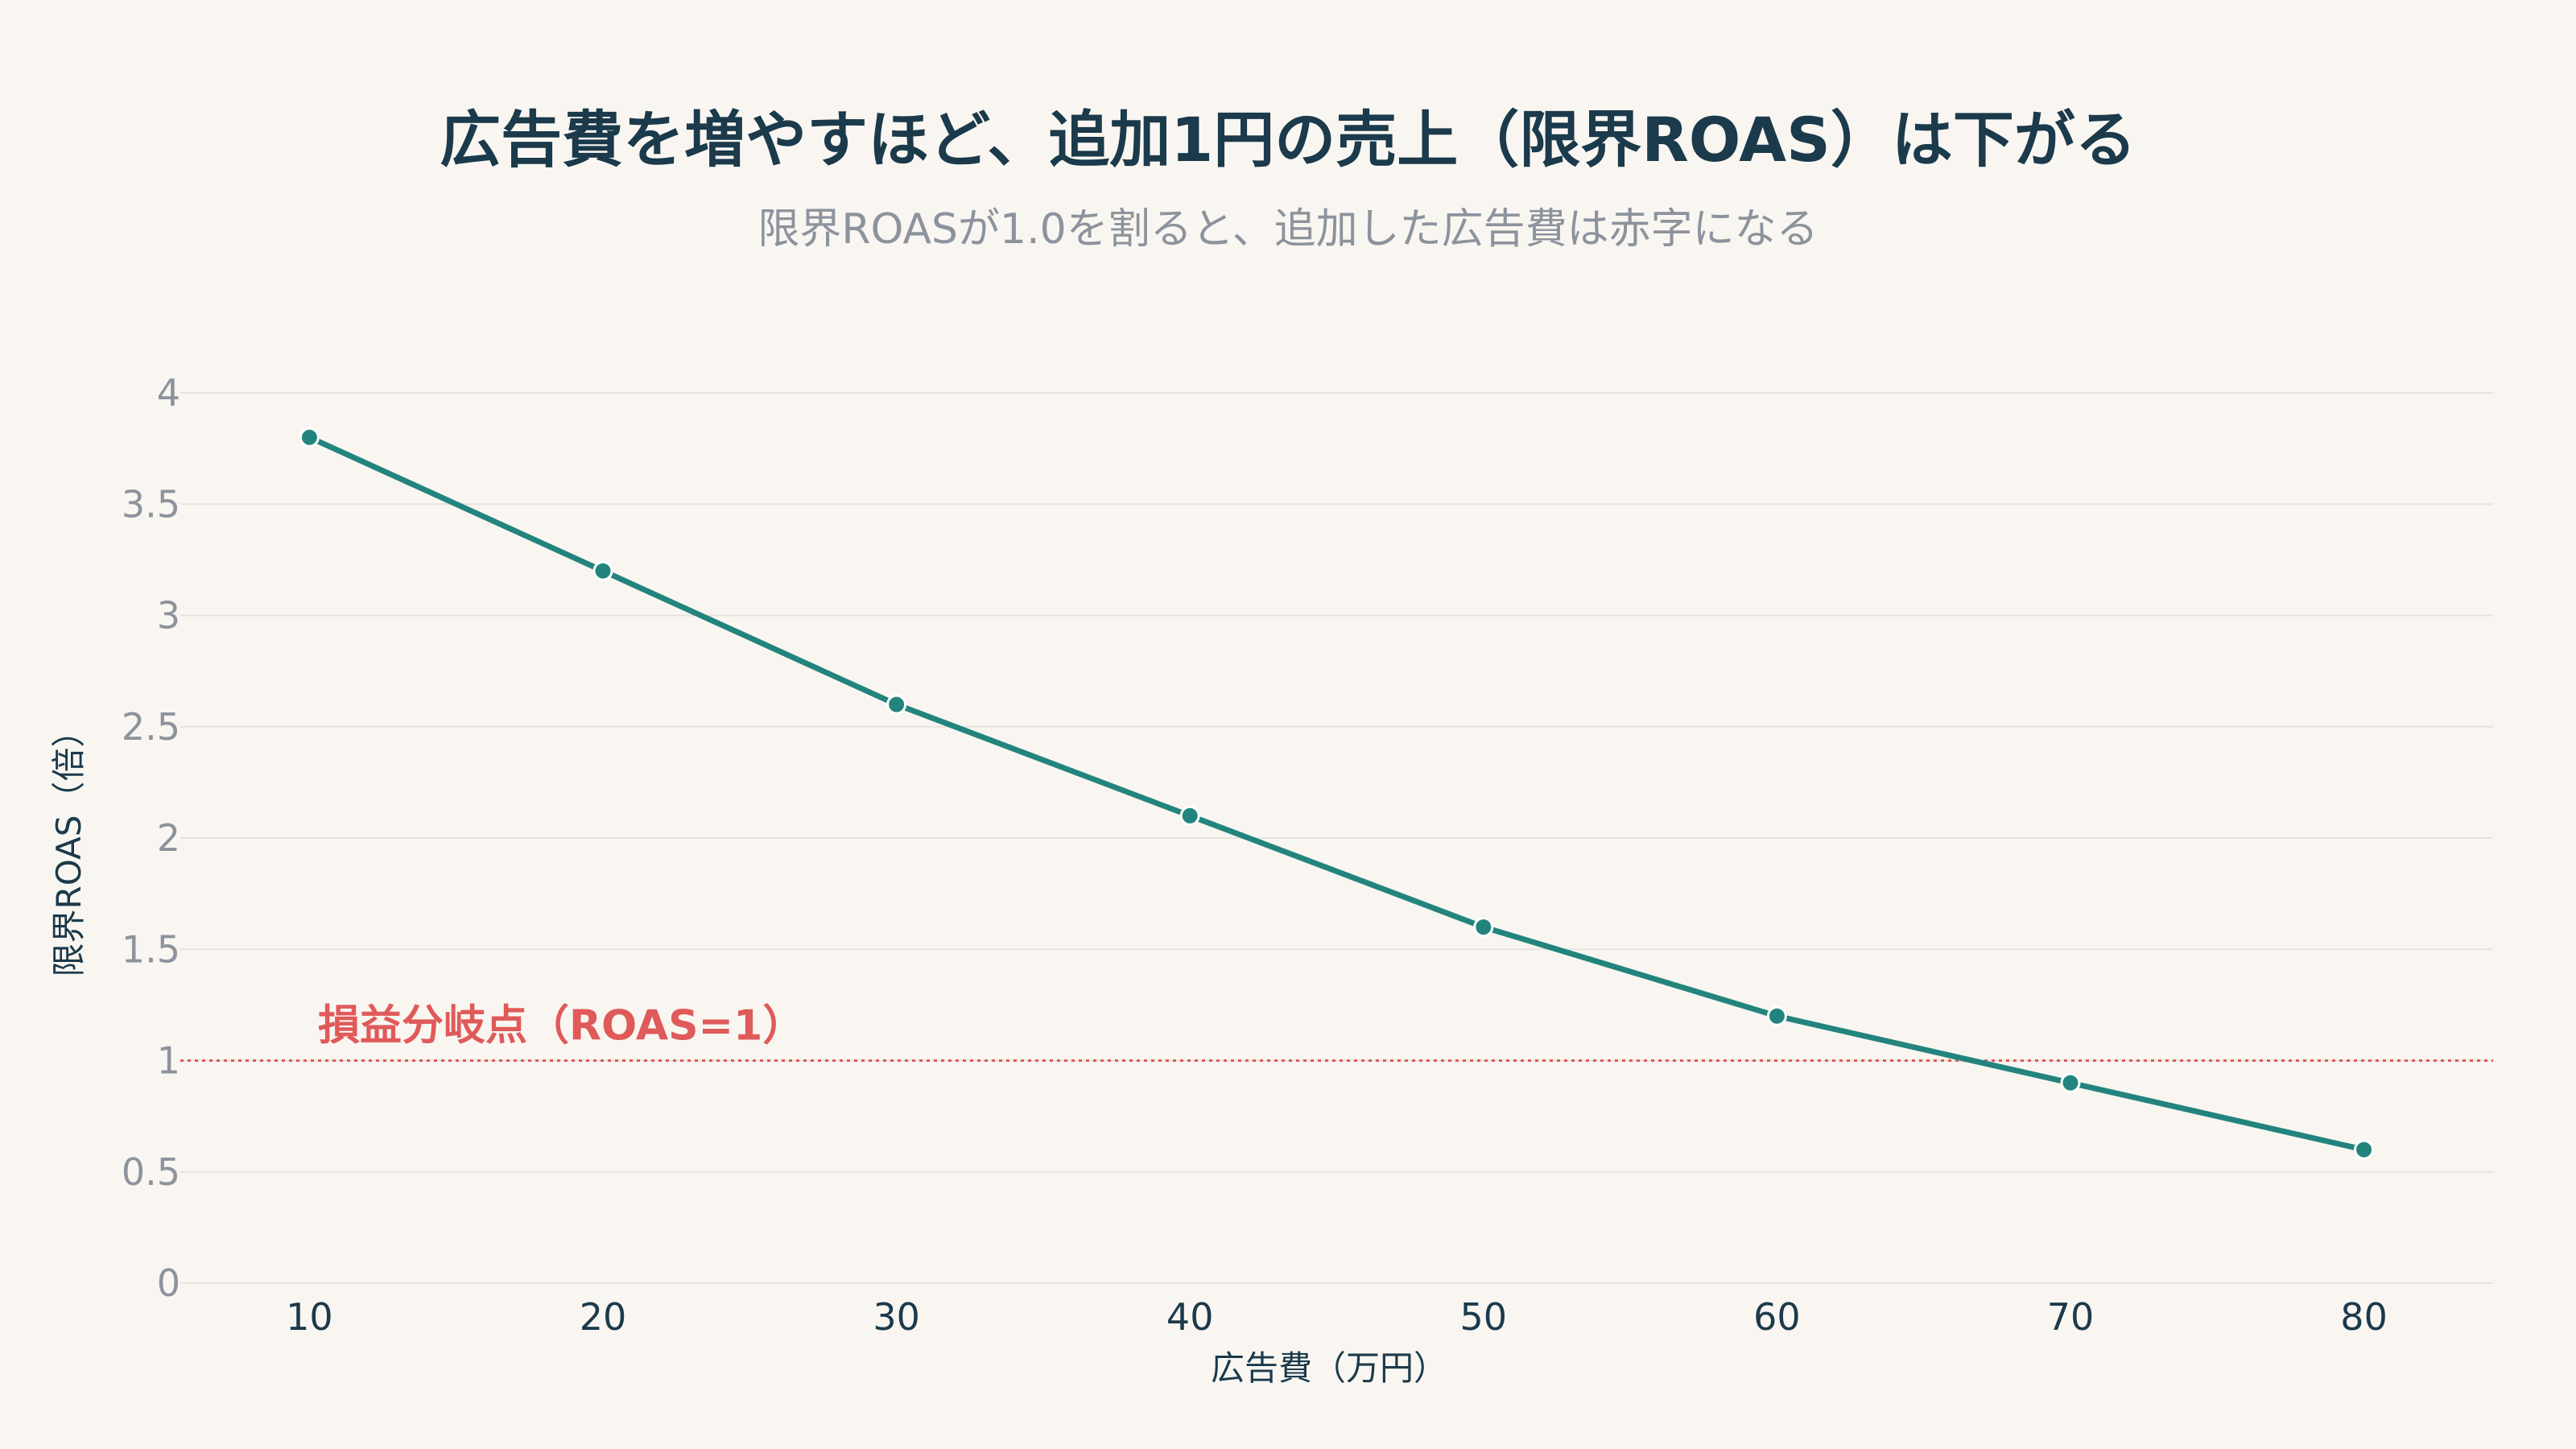 The height and width of the screenshot is (1449, 2576). Describe the element at coordinates (896, 1317) in the screenshot. I see `x-tick-label-2: 30` at that location.